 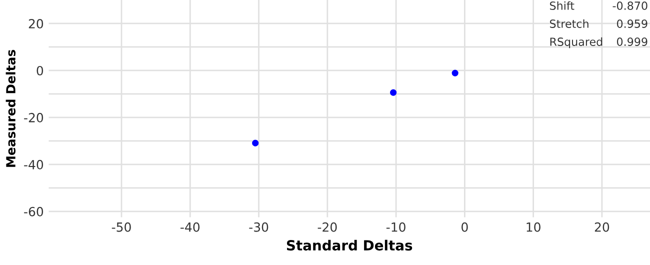 I want to click on annotation: 0.999, so click(x=632, y=42).